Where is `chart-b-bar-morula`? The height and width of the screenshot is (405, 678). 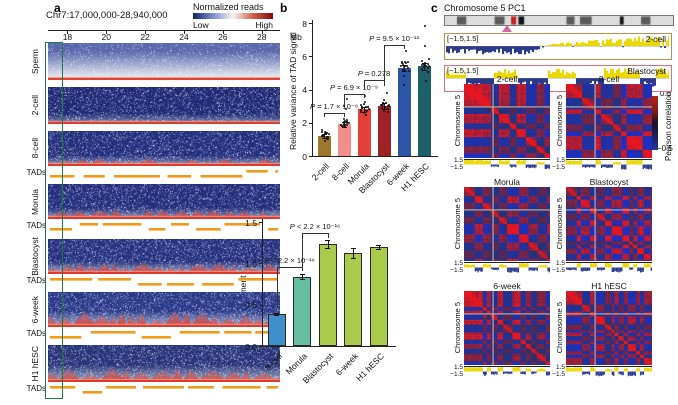 chart-b-bar-morula is located at coordinates (364, 132).